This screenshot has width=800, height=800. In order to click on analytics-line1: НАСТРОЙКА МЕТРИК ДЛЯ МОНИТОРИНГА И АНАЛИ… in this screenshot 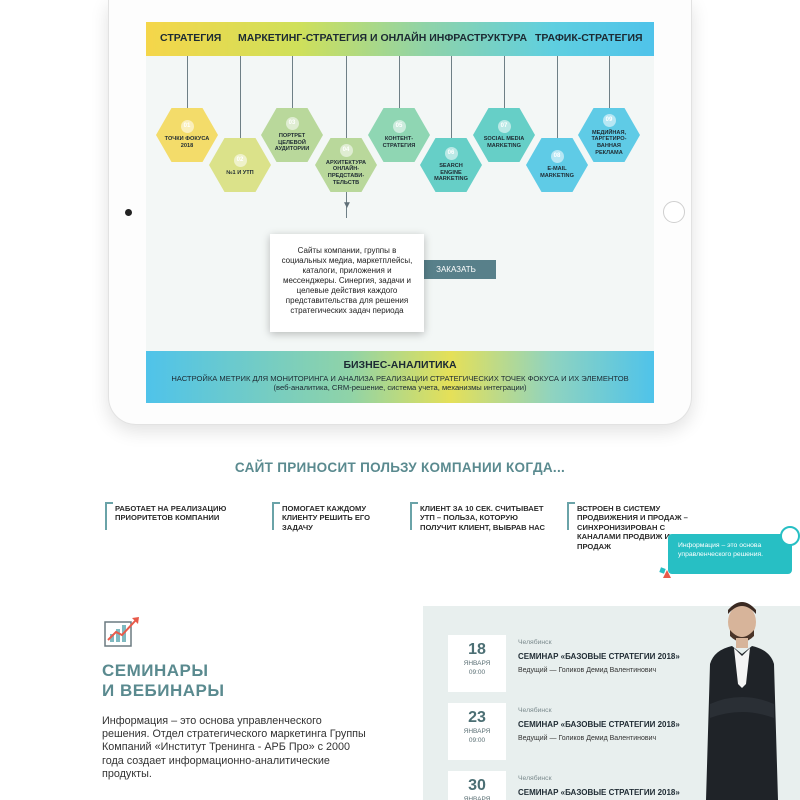, I will do `click(400, 378)`.